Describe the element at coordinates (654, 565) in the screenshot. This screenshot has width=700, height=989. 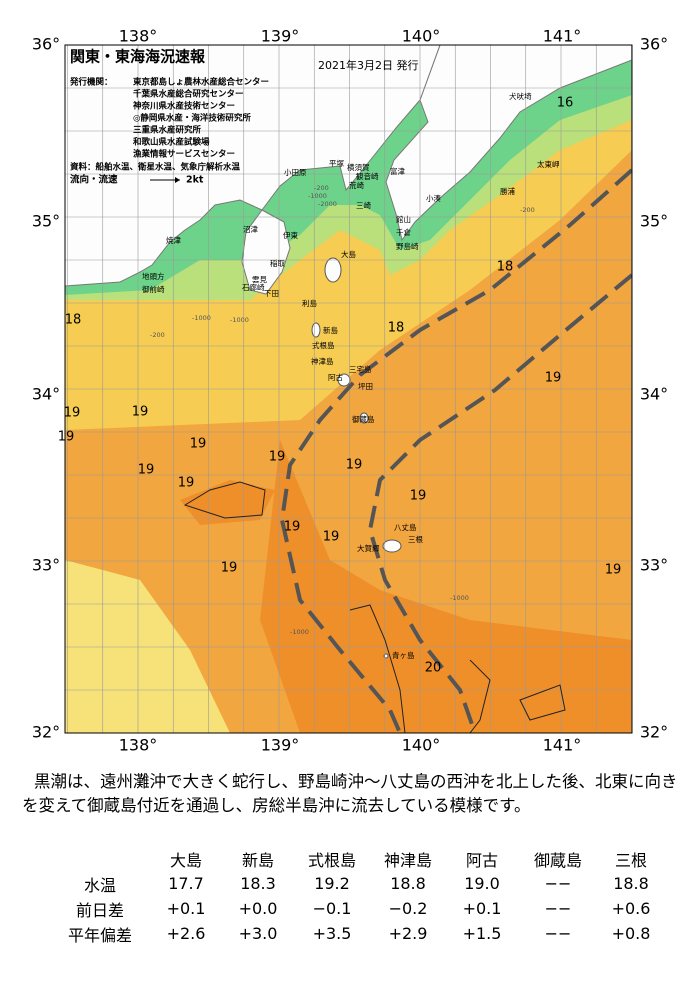
I see `latitude-label: 33°` at that location.